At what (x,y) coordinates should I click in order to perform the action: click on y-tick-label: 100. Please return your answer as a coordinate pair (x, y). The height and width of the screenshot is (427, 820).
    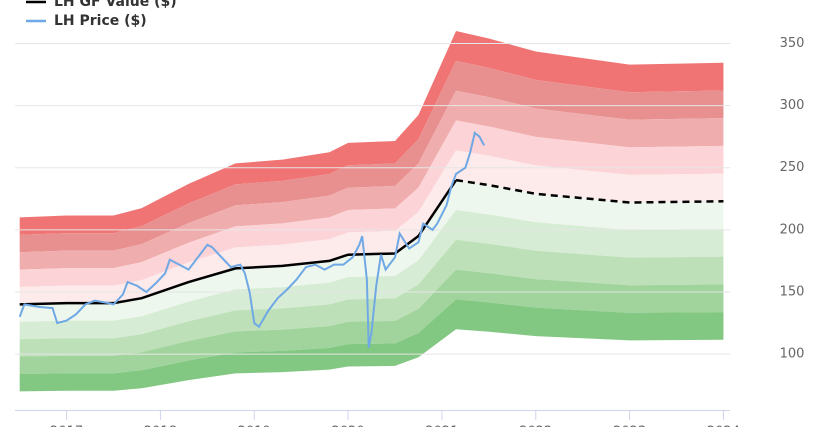
    Looking at the image, I should click on (792, 354).